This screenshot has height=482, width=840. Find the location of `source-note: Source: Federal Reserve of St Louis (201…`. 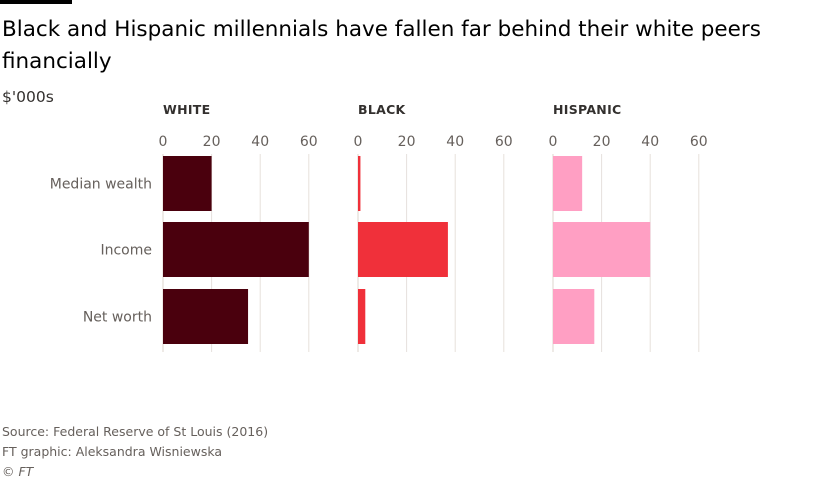

source-note: Source: Federal Reserve of St Louis (201… is located at coordinates (135, 431).